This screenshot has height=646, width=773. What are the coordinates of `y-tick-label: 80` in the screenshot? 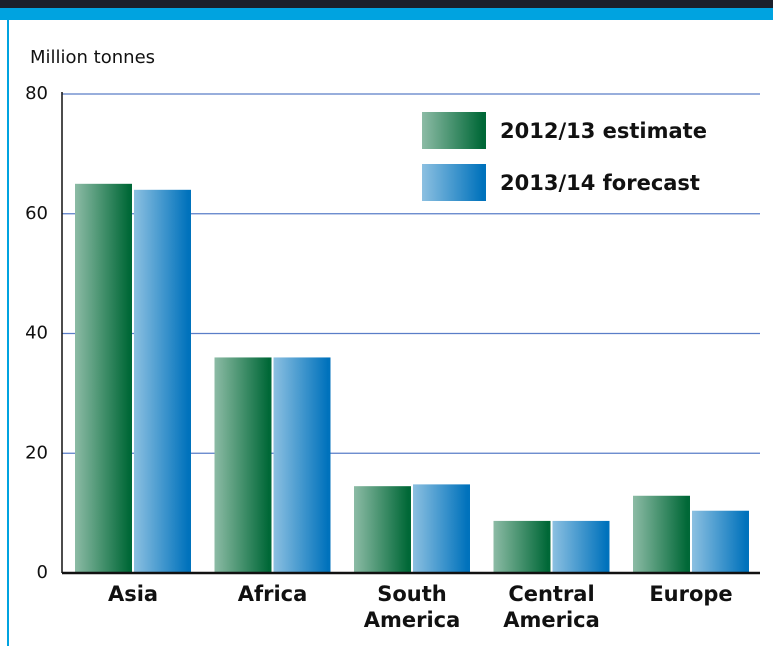 It's located at (36, 93).